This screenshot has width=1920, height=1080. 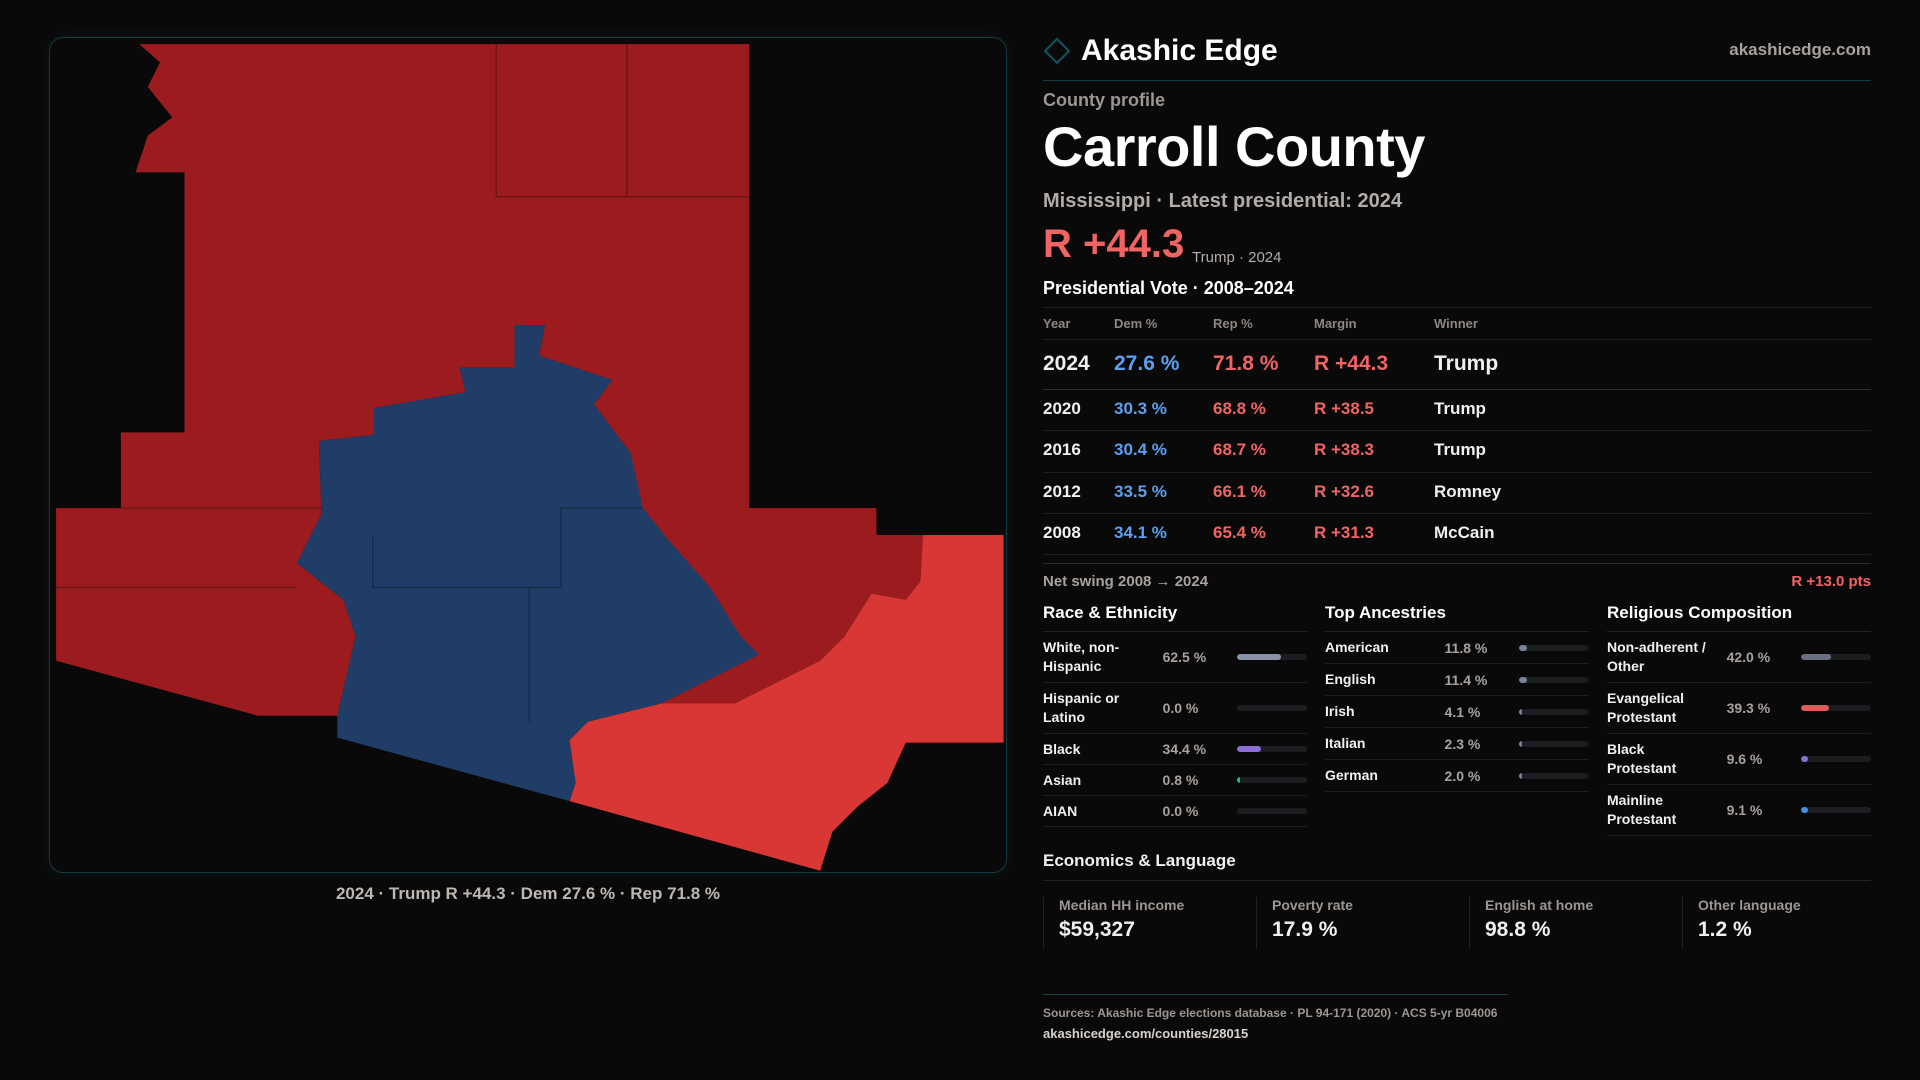 I want to click on table-row: 2008 34.1 % 65.4 % R +31.3 McCain, so click(x=1457, y=534).